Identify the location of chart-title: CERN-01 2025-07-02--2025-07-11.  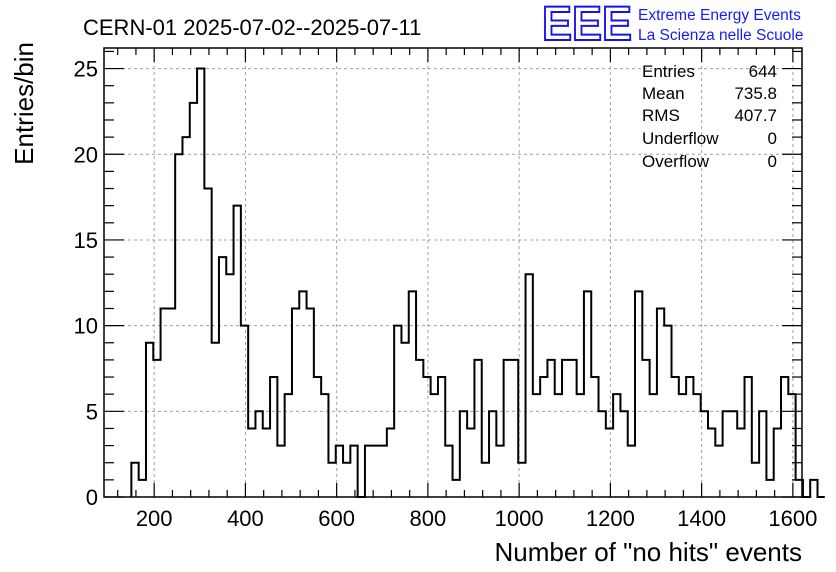
(252, 27).